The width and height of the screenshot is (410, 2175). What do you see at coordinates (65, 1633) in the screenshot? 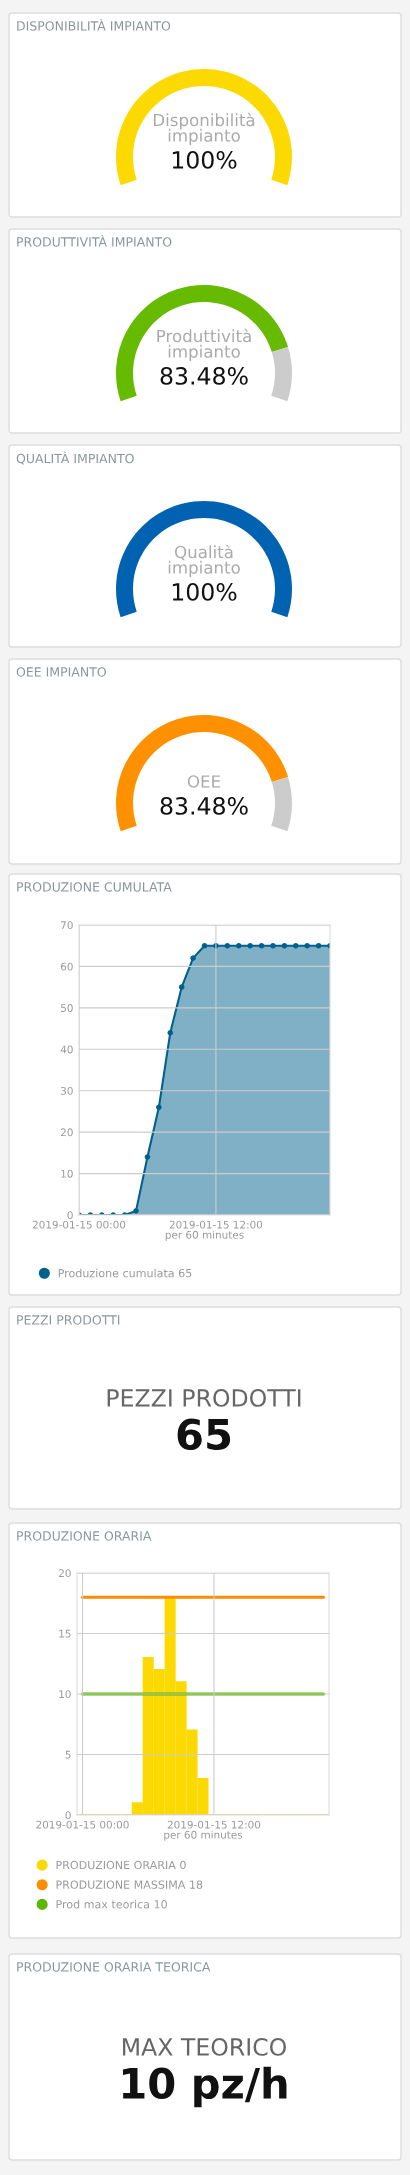
I see `y-tick-label: 15` at bounding box center [65, 1633].